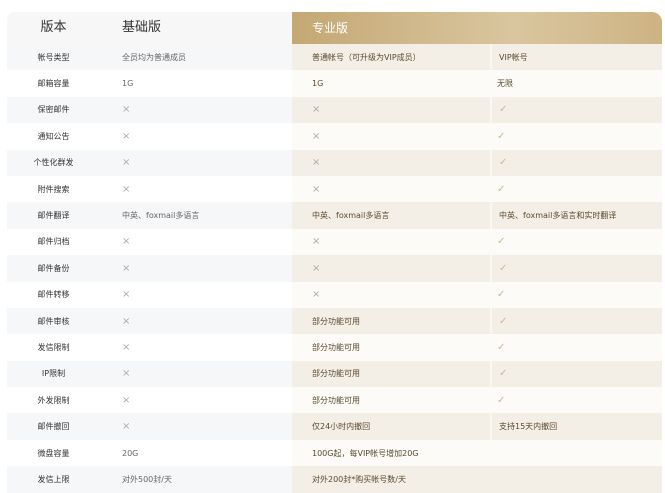  I want to click on basic-cell: 中英、foxmail多语言, so click(196, 215).